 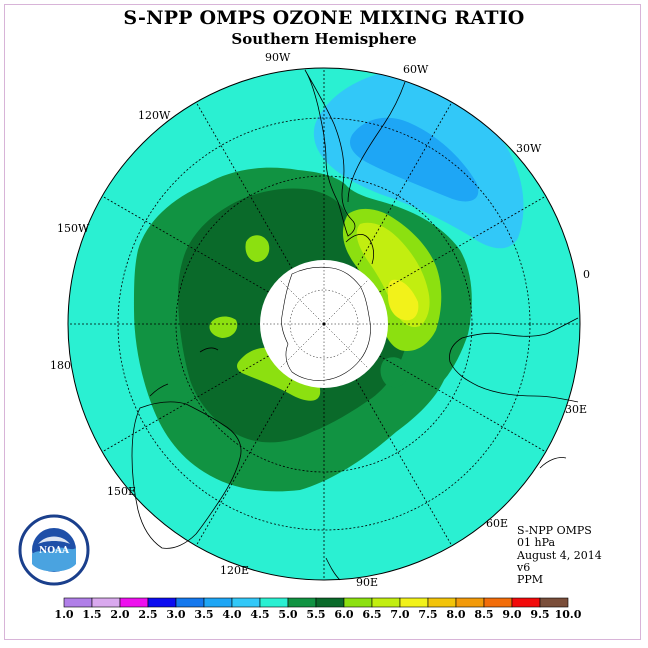 What do you see at coordinates (184, 372) in the screenshot?
I see `new-zealand-coast` at bounding box center [184, 372].